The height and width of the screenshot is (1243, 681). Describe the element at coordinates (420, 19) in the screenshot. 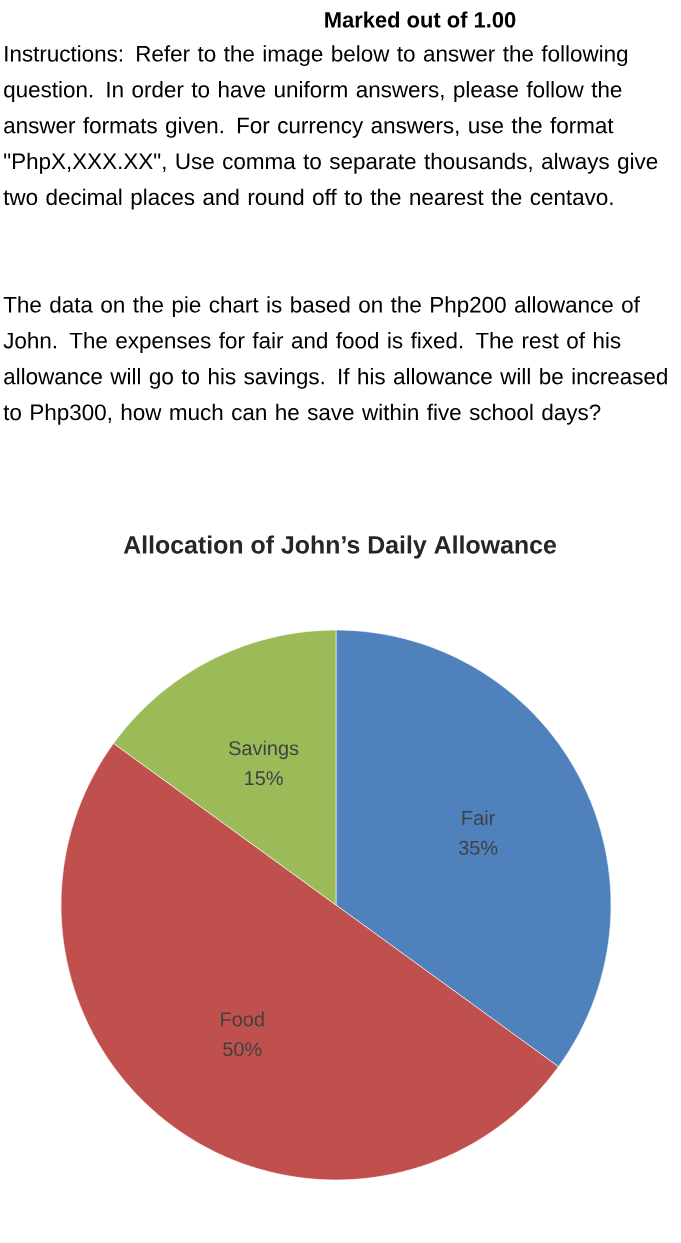

I see `text: Marked out of 1.00` at that location.